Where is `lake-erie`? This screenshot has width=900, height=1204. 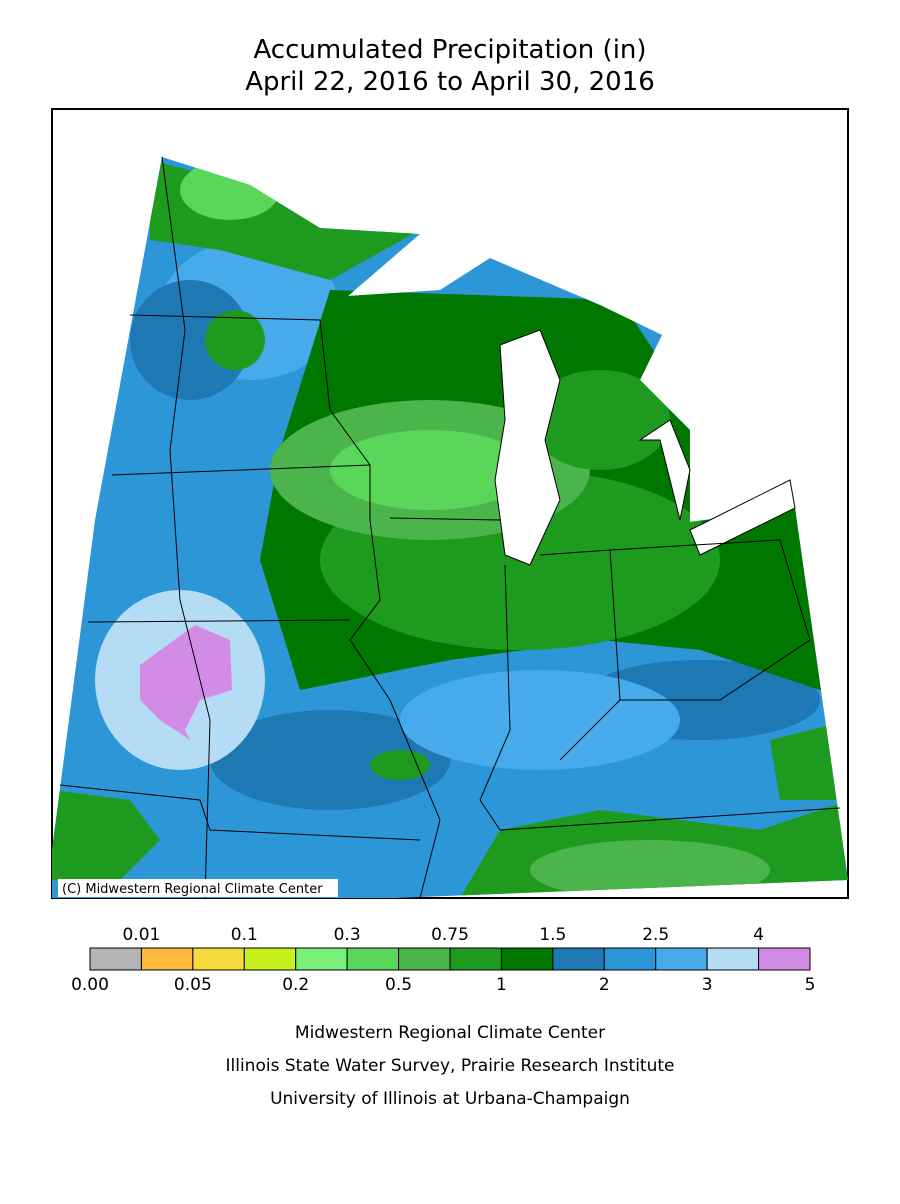
lake-erie is located at coordinates (742, 517).